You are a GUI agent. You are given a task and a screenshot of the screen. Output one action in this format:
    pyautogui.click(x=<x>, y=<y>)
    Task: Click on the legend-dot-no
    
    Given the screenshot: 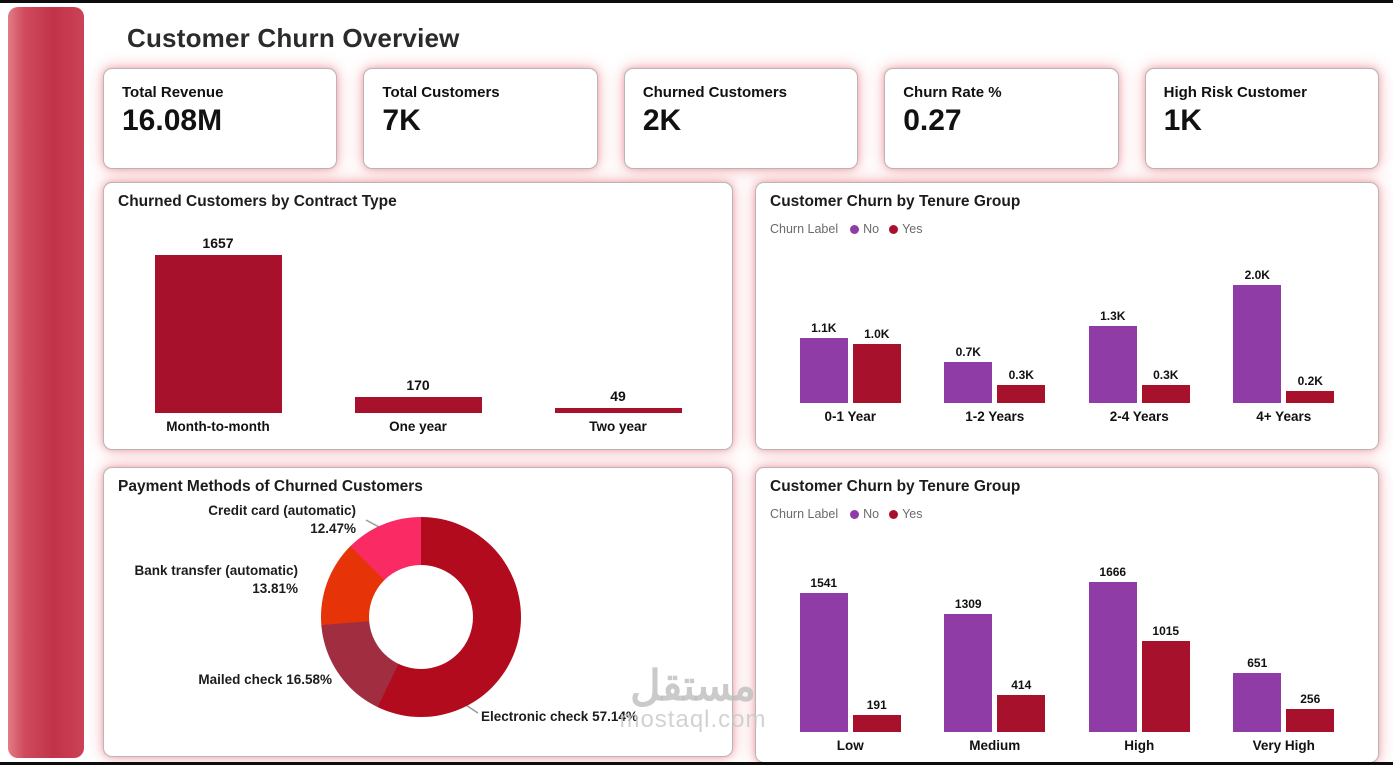 What is the action you would take?
    pyautogui.click(x=855, y=229)
    